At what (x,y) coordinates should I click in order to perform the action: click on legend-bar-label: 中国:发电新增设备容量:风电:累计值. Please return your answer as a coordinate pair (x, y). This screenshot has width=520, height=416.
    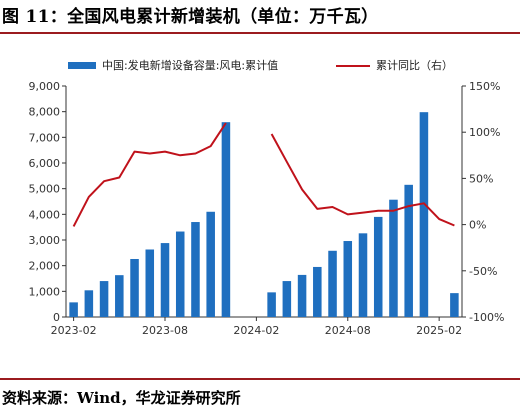
    Looking at the image, I should click on (190, 65).